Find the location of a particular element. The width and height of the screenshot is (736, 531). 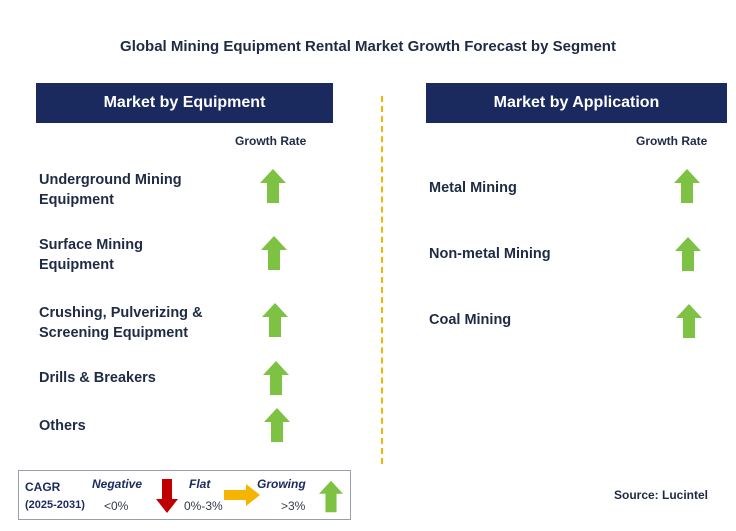

equipment-growth-rate-label: Growth Rate is located at coordinates (271, 141).